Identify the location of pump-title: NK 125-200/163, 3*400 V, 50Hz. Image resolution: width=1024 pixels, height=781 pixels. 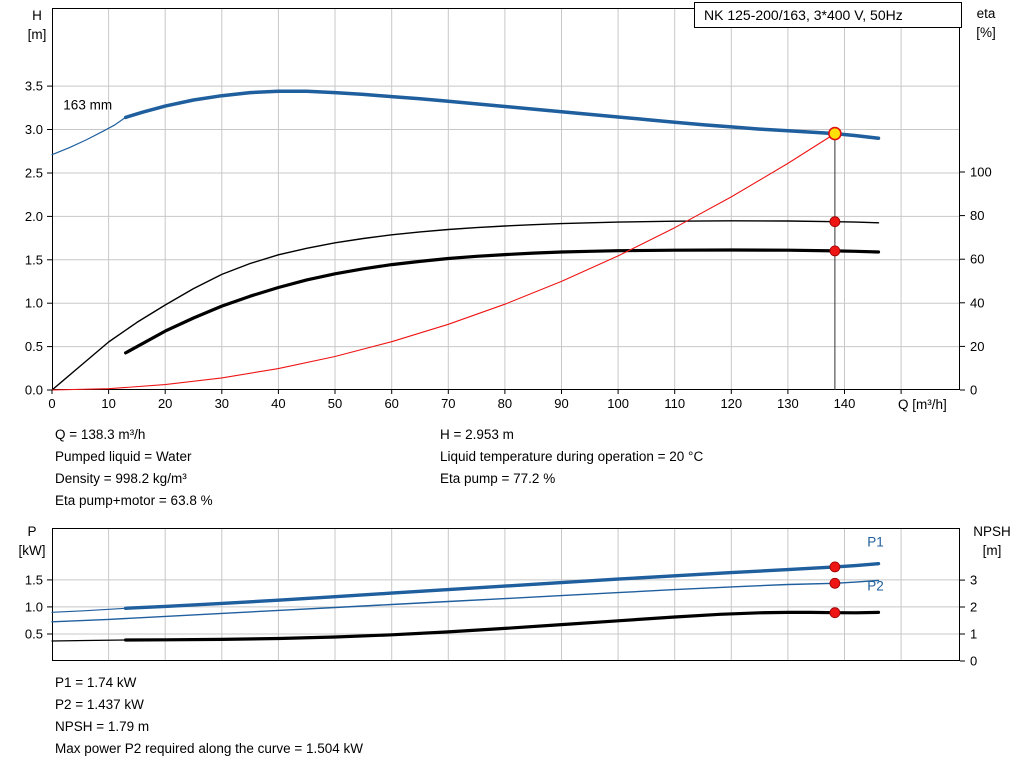
(803, 15).